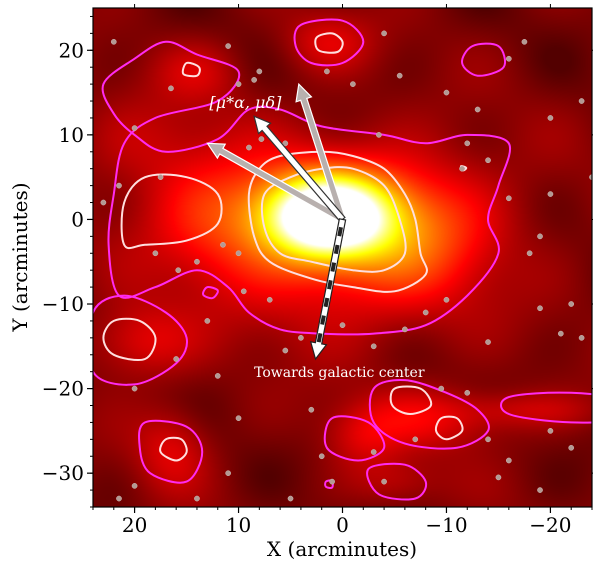  What do you see at coordinates (550, 525) in the screenshot?
I see `x-tick-label: −20` at bounding box center [550, 525].